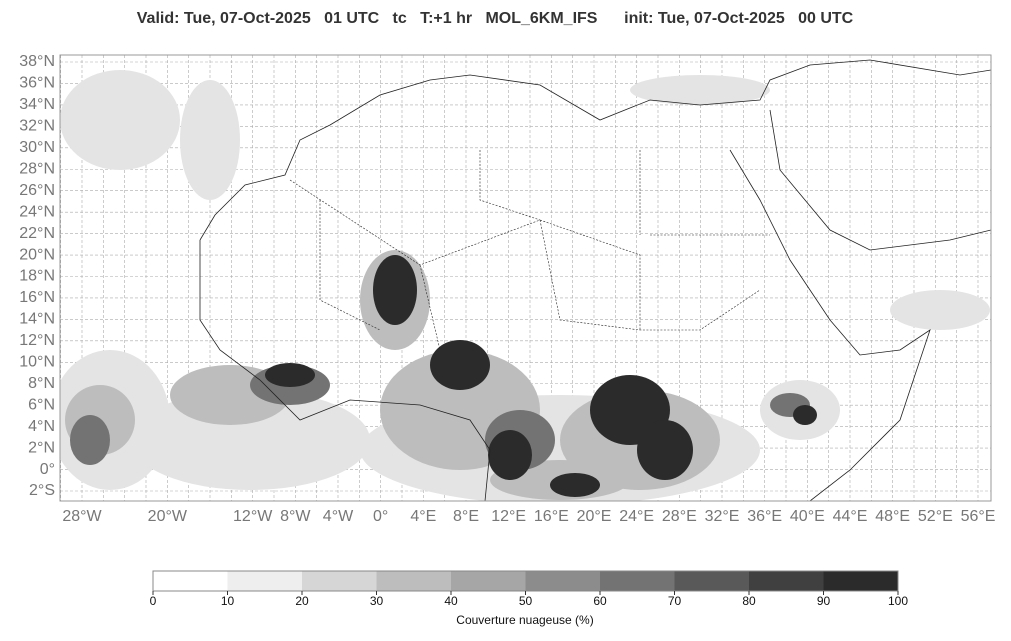 Image resolution: width=1011 pixels, height=641 pixels. I want to click on lat-label: 32°N, so click(37, 126).